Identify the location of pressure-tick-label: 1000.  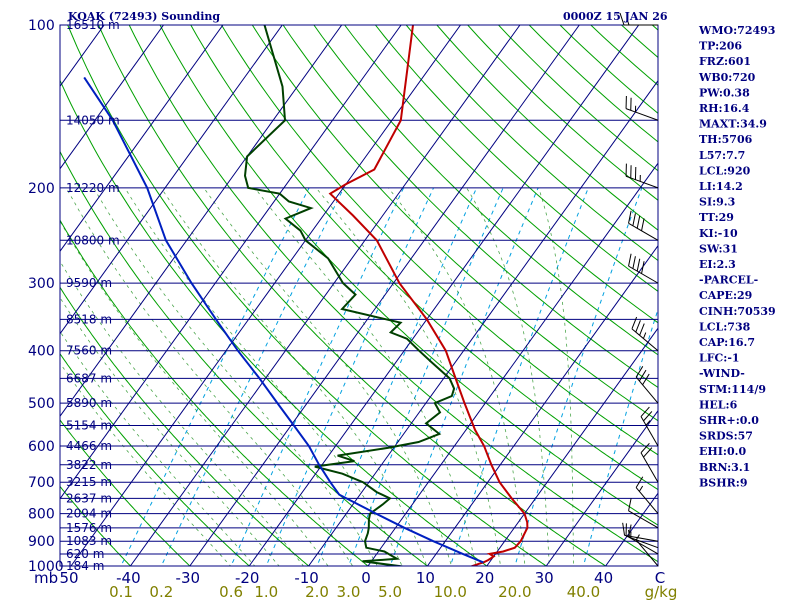
(46, 567).